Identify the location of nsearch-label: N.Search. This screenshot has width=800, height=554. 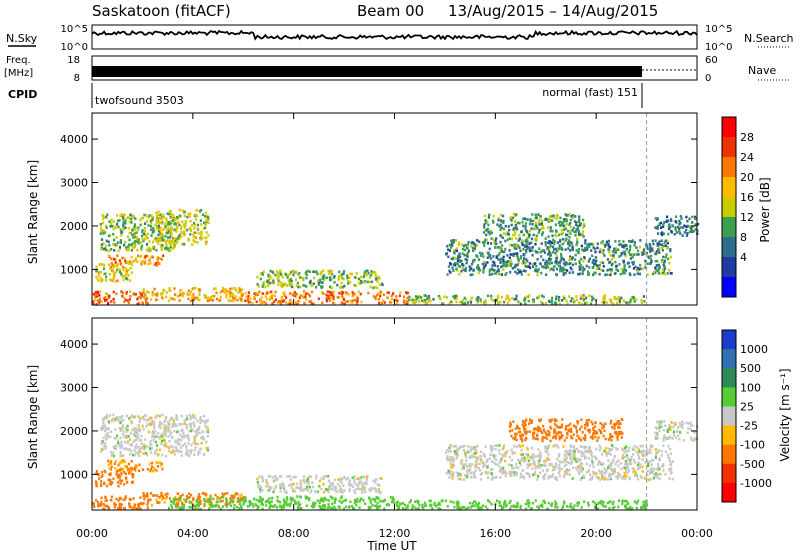
(769, 38).